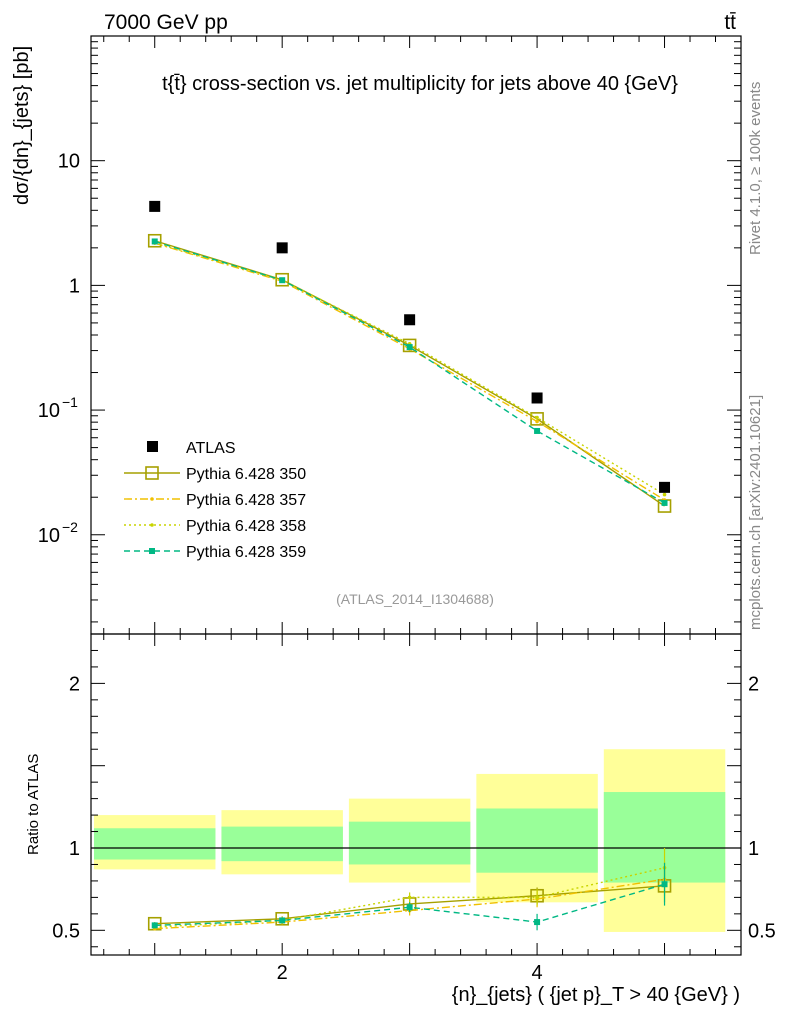 Image resolution: width=786 pixels, height=1024 pixels. I want to click on process-label: tt̄, so click(730, 22).